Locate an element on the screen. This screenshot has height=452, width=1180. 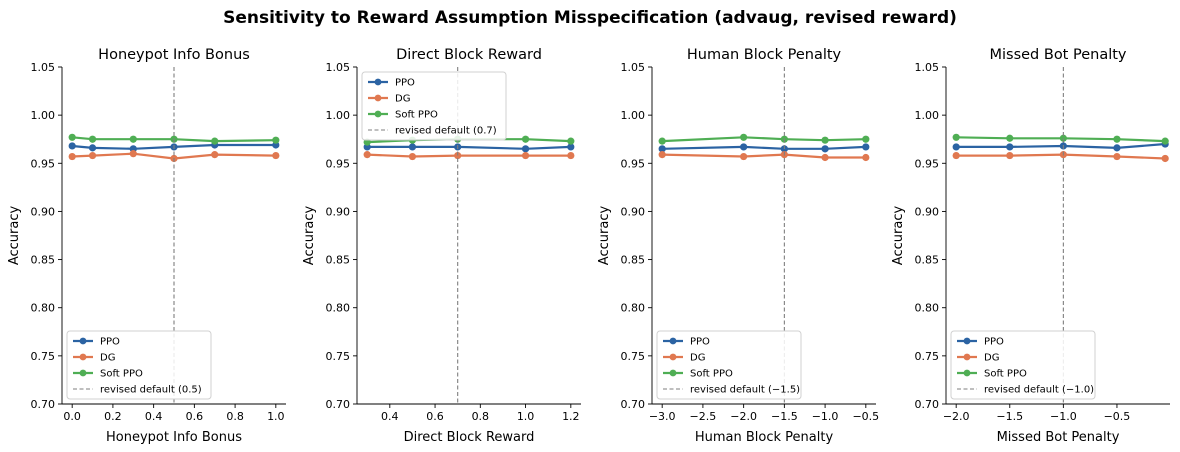
legend: PPO DG Soft PPO revised default (0.5) is located at coordinates (139, 365).